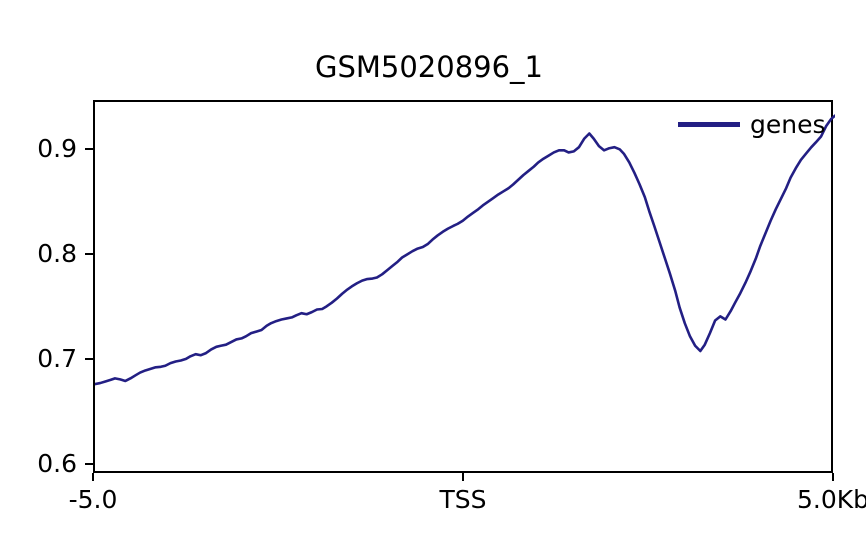 The image size is (866, 551). I want to click on y-tick-label: 0.8, so click(57, 253).